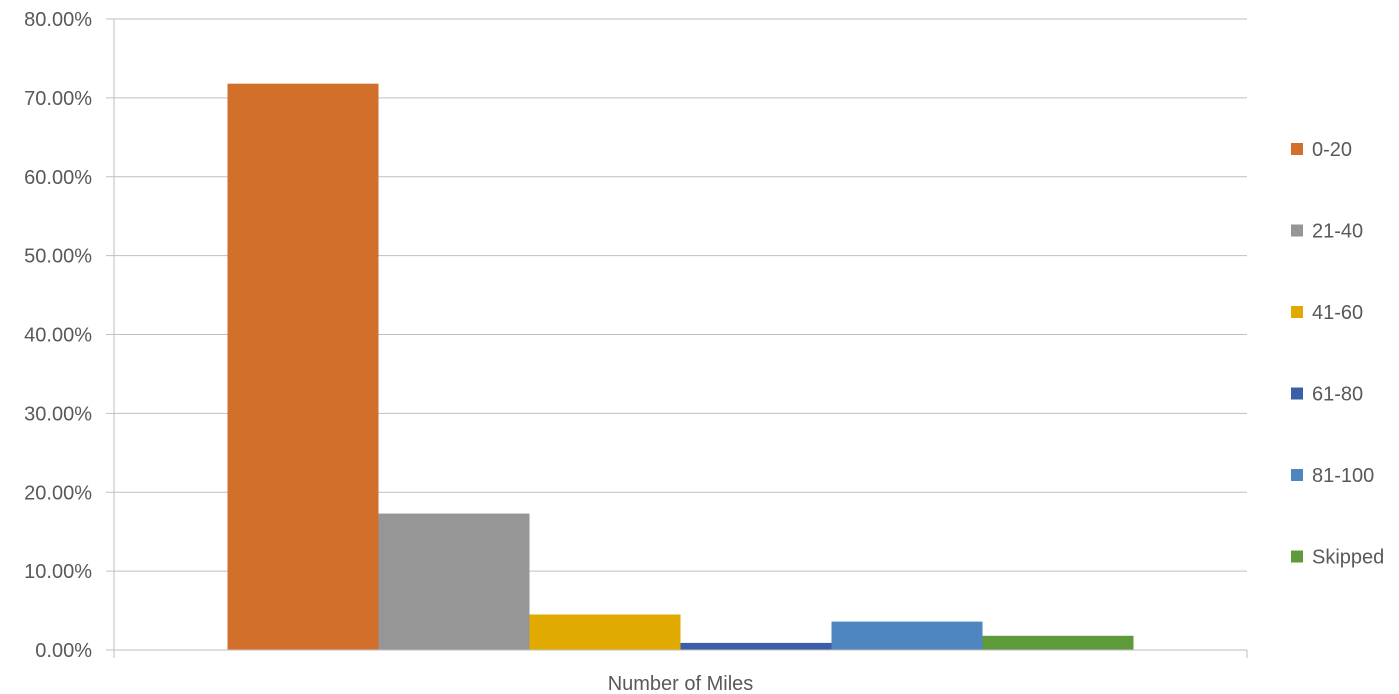  What do you see at coordinates (58, 336) in the screenshot?
I see `y-tick-label: 40.00%` at bounding box center [58, 336].